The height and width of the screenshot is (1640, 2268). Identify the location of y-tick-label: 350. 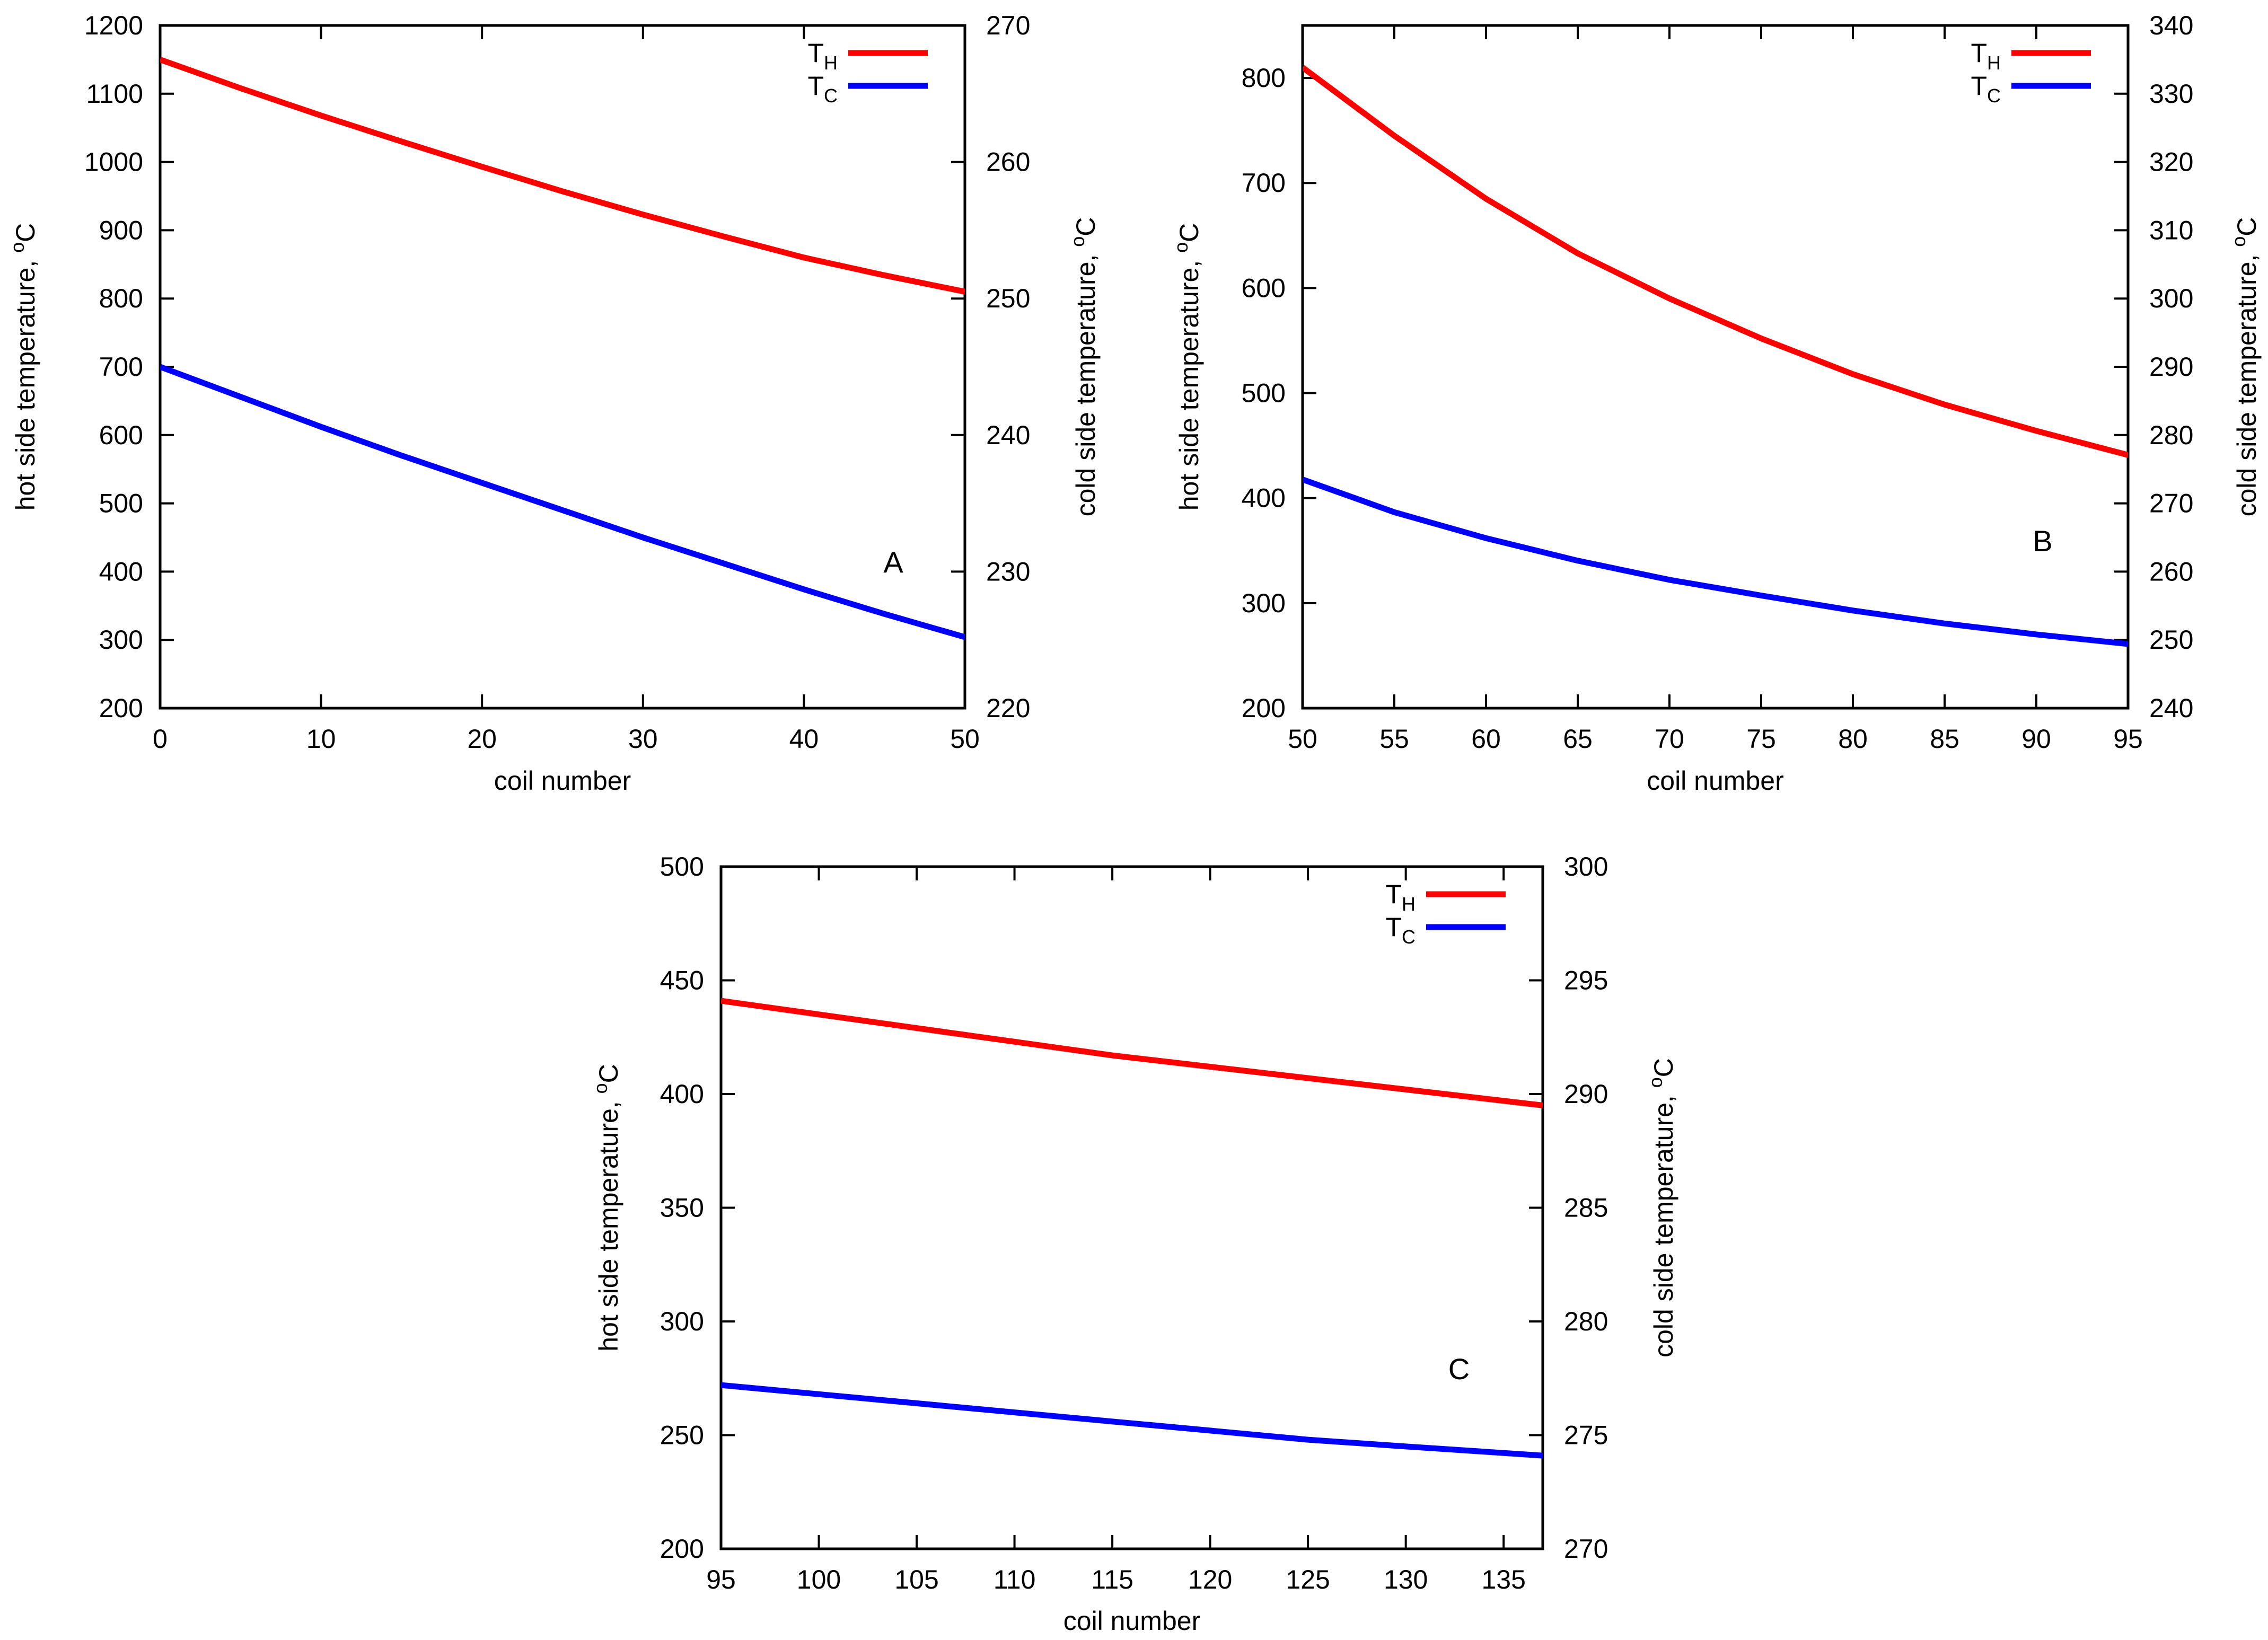
(682, 1208).